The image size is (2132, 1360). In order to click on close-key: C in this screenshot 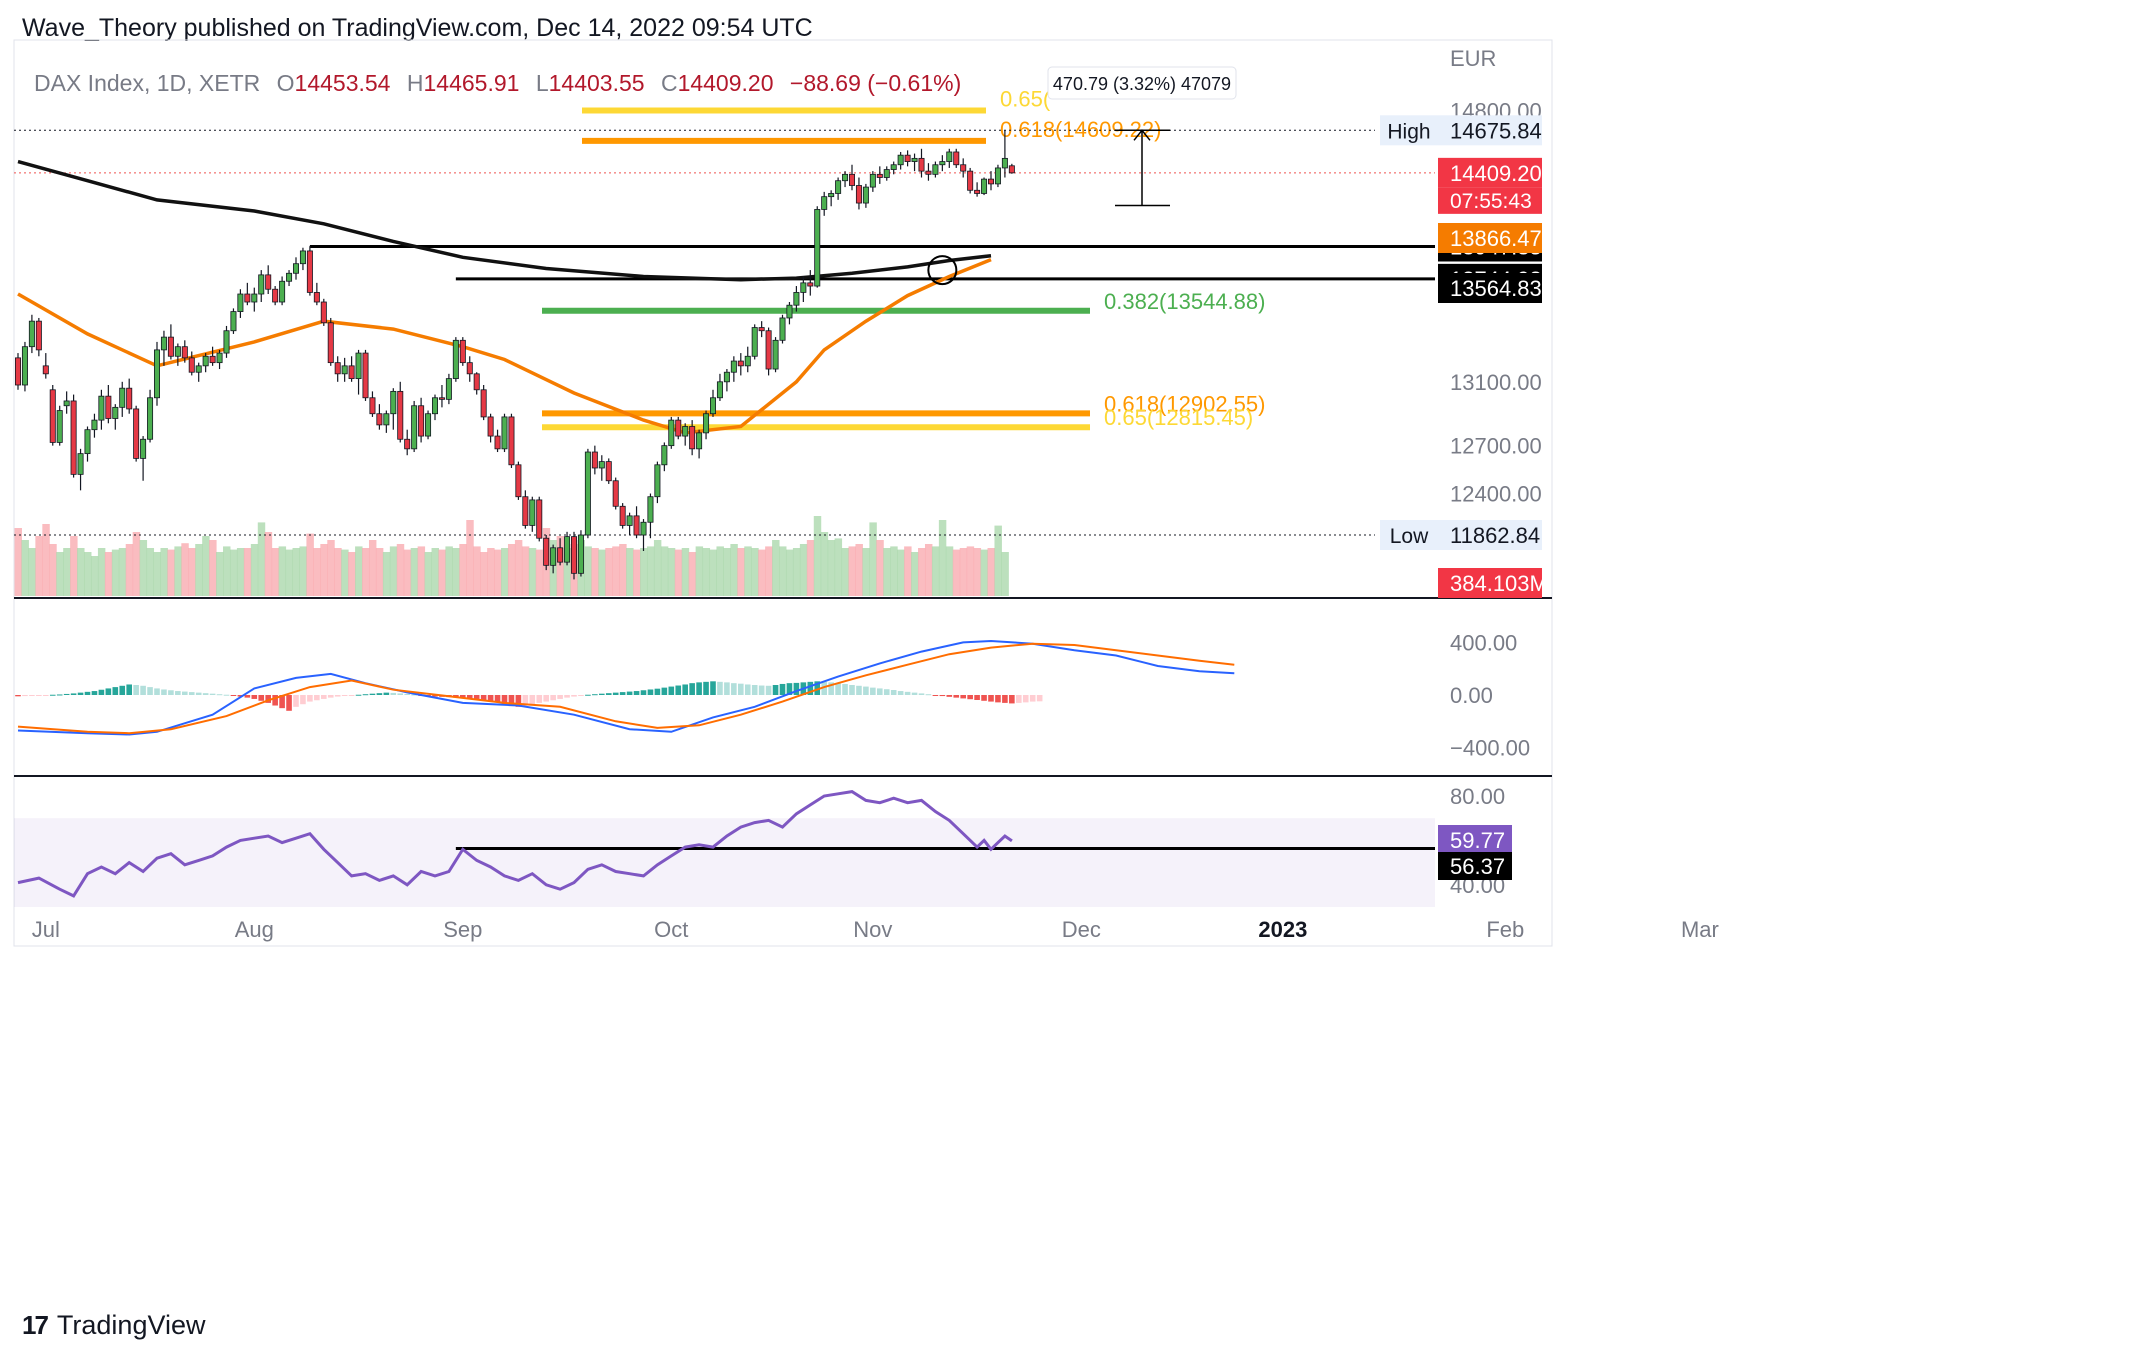, I will do `click(669, 83)`.